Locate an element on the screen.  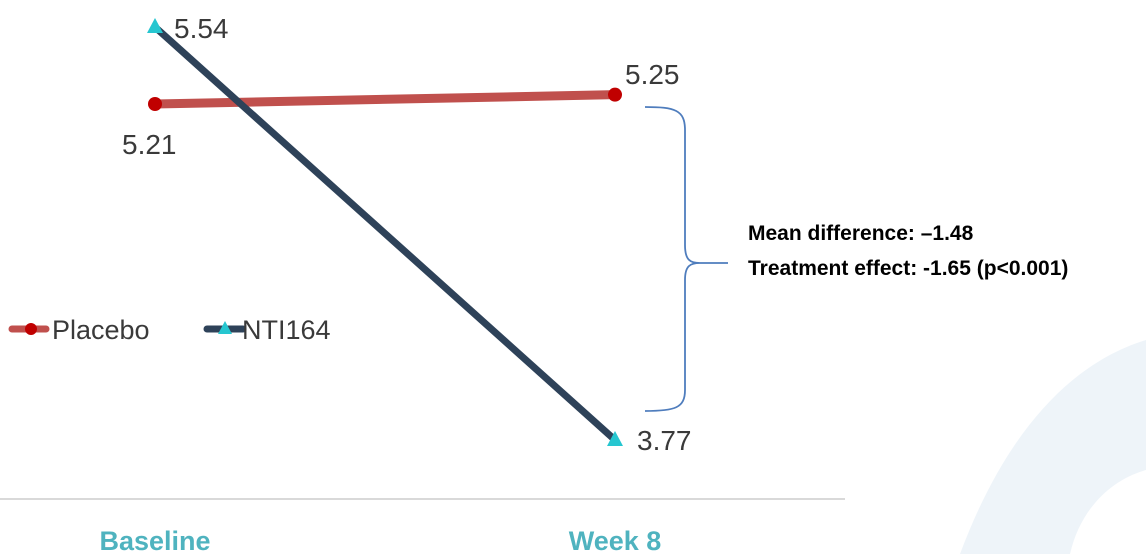
data-label-placebo-baseline: 5.21 is located at coordinates (149, 144).